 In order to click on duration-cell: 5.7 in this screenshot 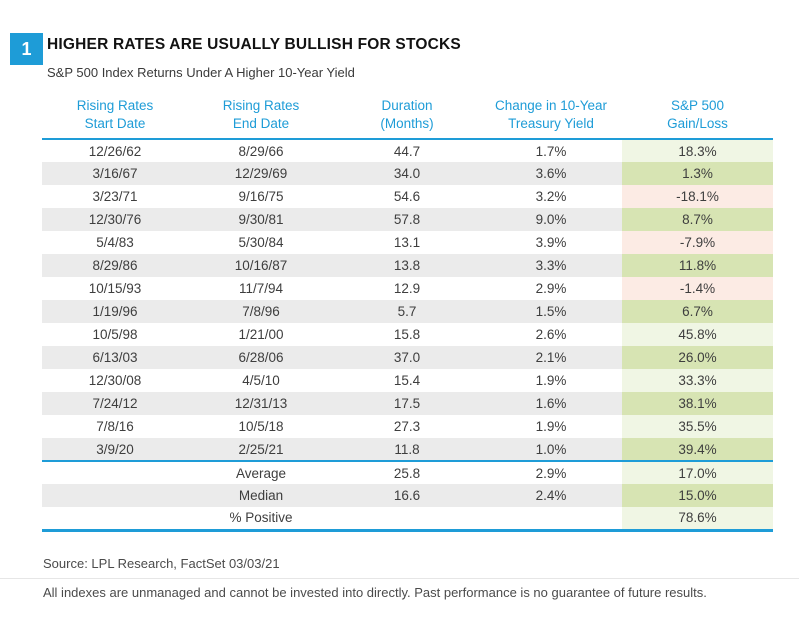, I will do `click(407, 311)`.